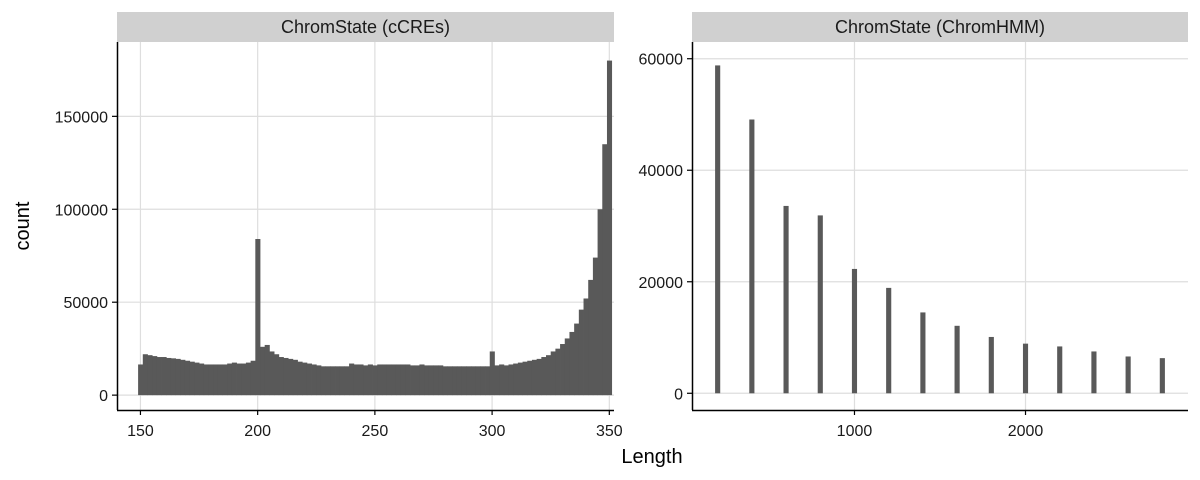  I want to click on panel-strip-ChromHMM, so click(940, 27).